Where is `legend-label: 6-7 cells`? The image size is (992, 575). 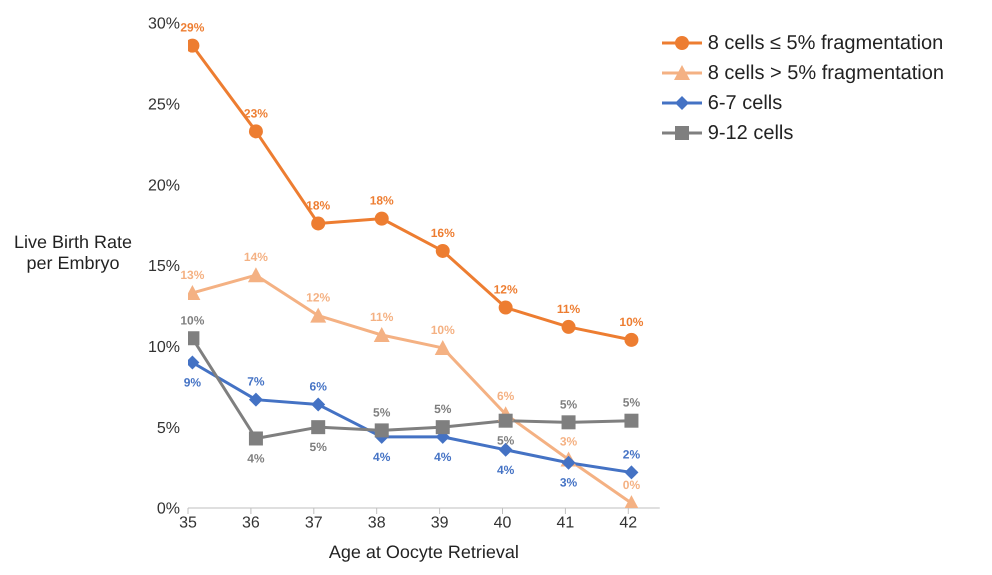
legend-label: 6-7 cells is located at coordinates (745, 103).